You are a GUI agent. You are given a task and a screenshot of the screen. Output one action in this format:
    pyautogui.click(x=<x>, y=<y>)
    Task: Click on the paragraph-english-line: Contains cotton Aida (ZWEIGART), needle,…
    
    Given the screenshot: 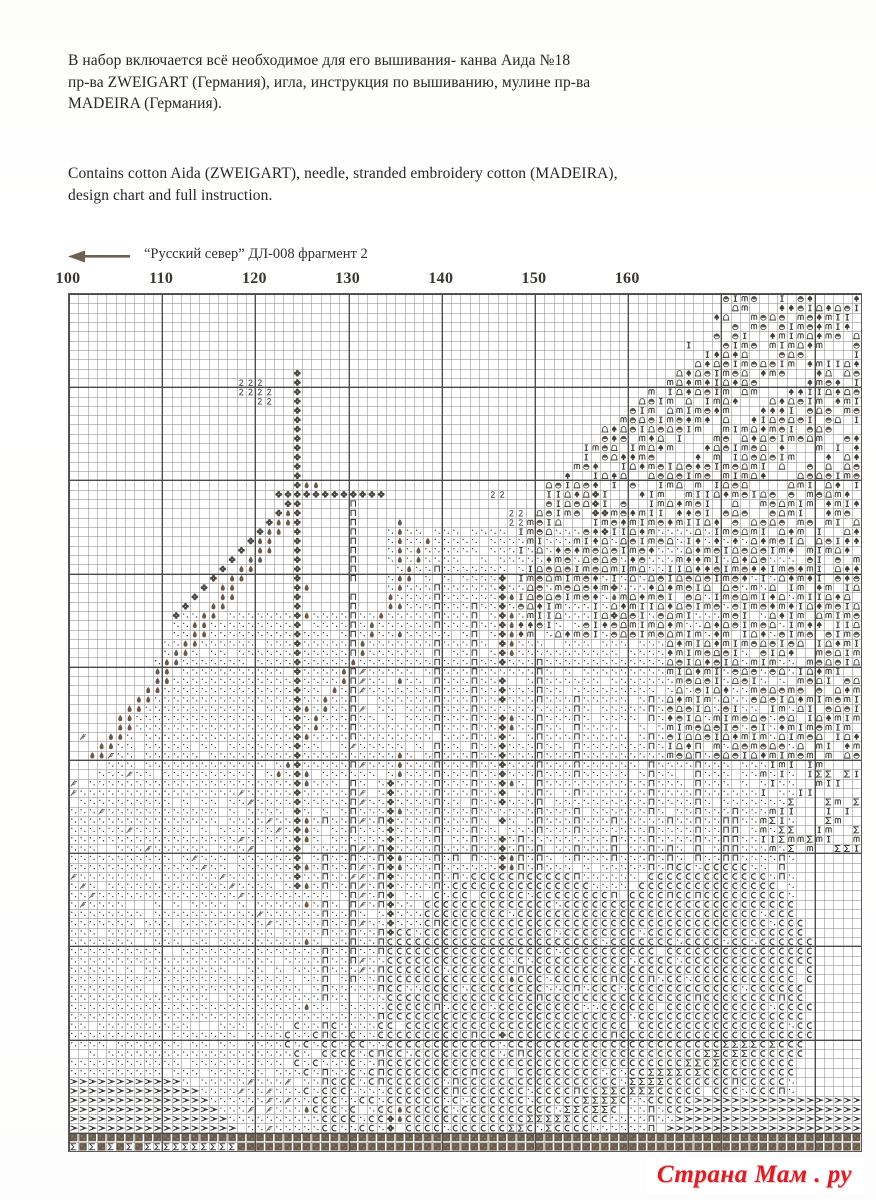 What is the action you would take?
    pyautogui.click(x=343, y=173)
    